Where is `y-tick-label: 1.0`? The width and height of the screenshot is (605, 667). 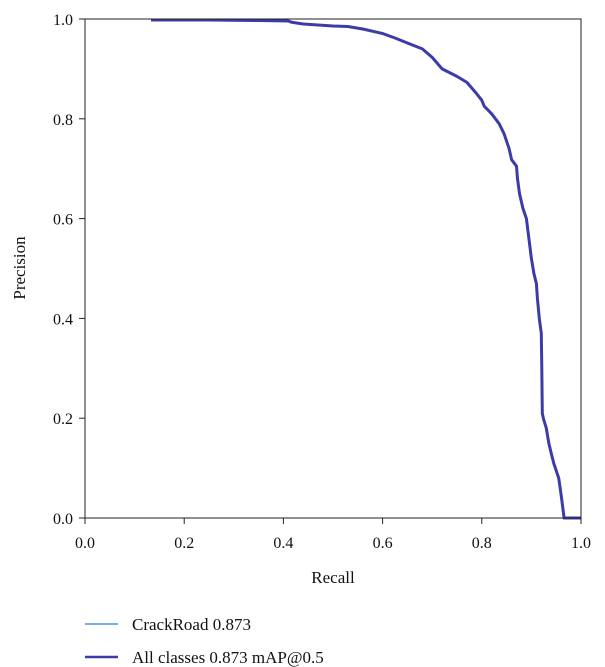
y-tick-label: 1.0 is located at coordinates (63, 20).